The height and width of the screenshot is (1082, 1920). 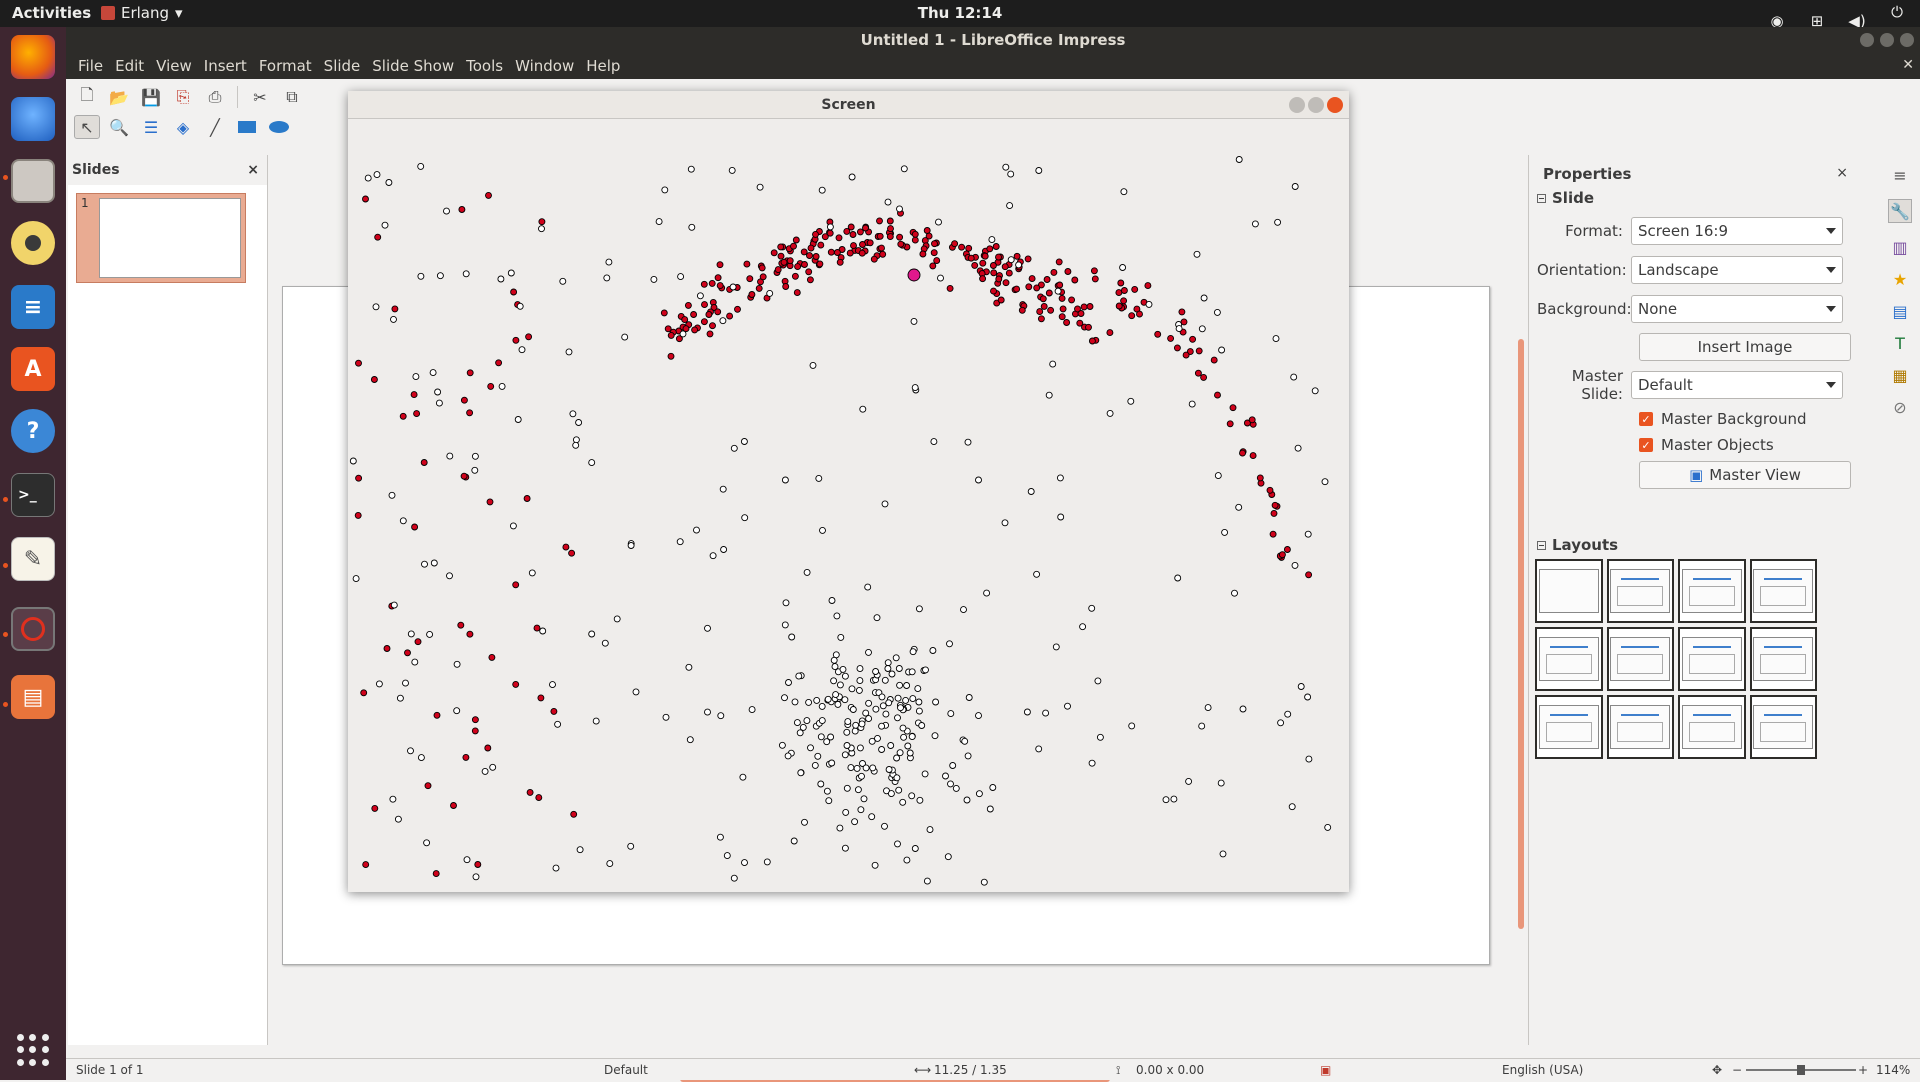 What do you see at coordinates (130, 66) in the screenshot?
I see `menu-edit: Edit` at bounding box center [130, 66].